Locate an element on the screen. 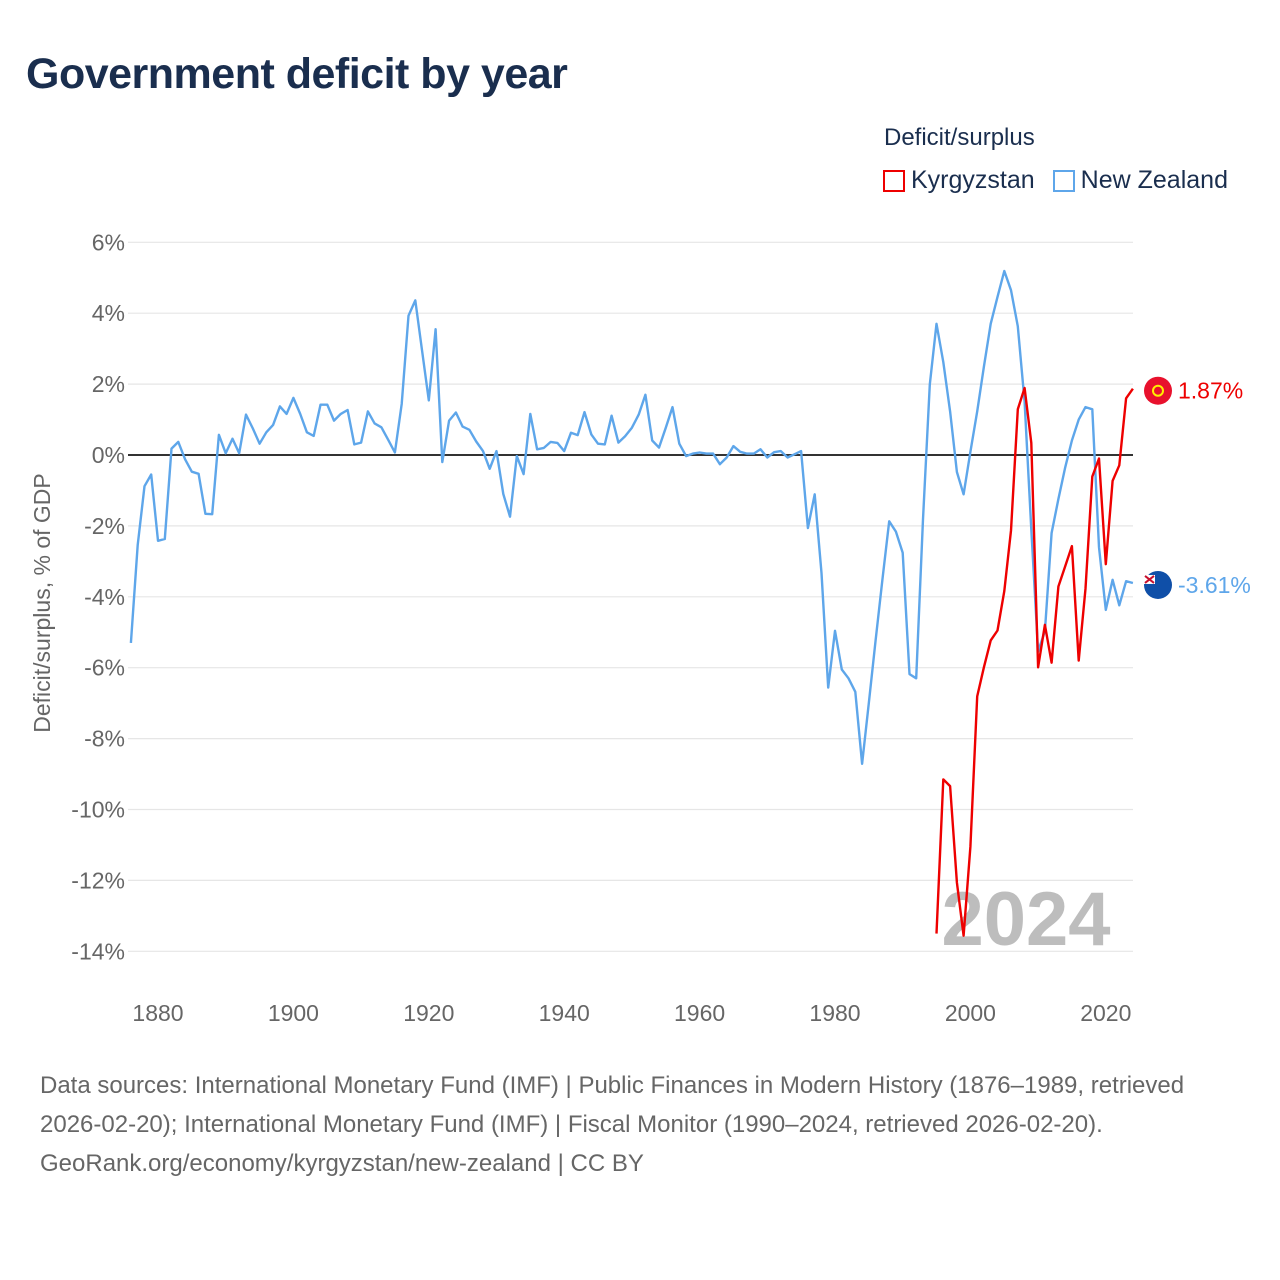  y-tick-label: -12% is located at coordinates (98, 880).